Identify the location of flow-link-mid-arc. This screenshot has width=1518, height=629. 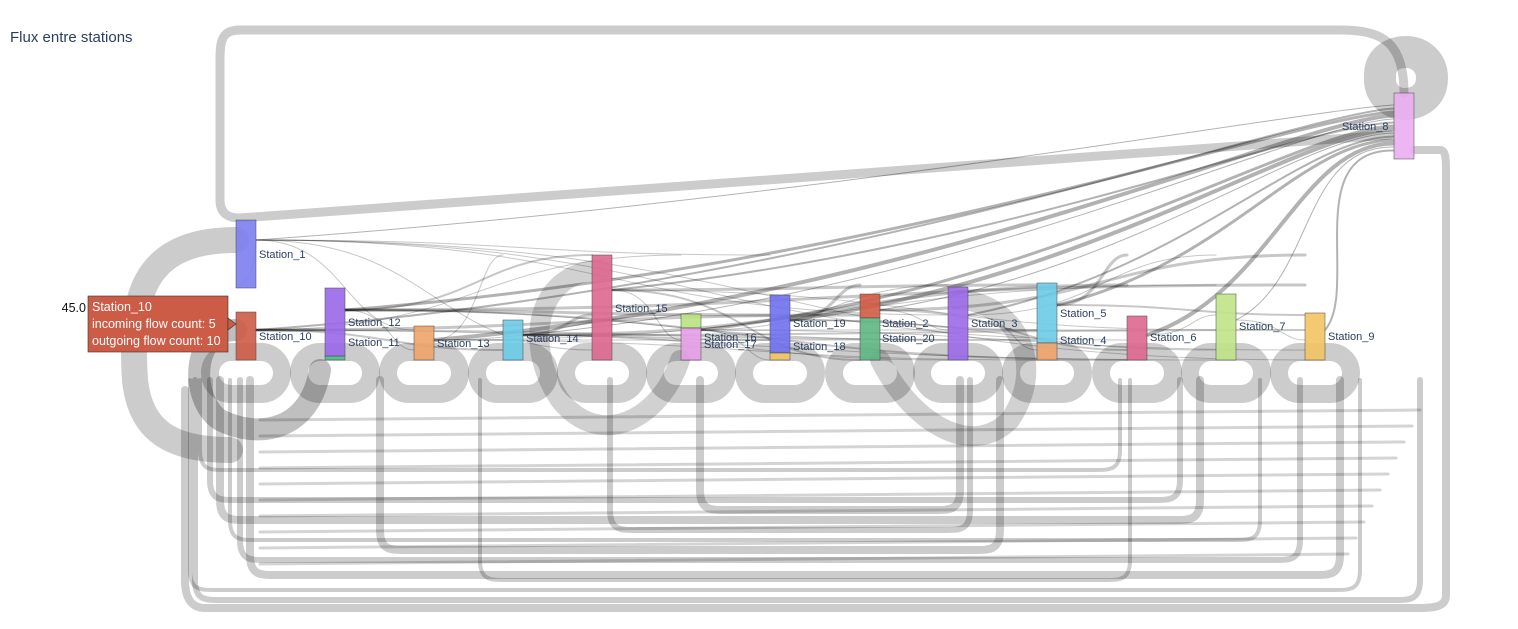
(609, 348).